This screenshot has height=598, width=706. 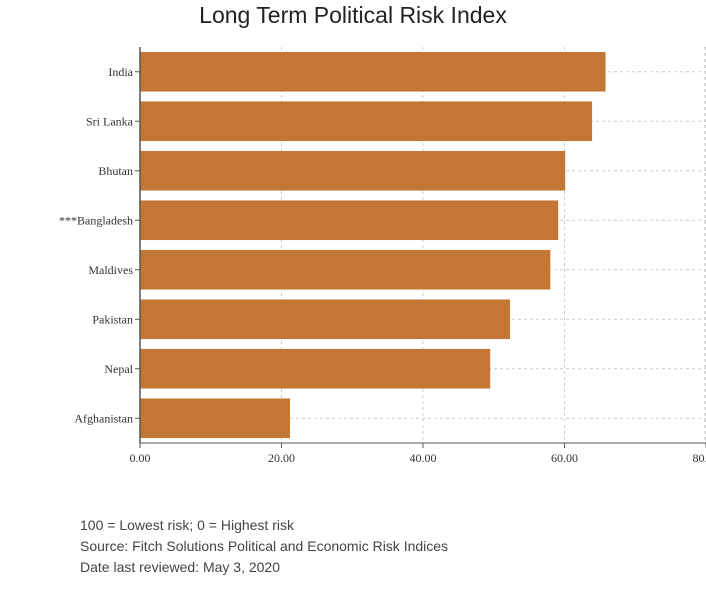 I want to click on y-tick-label: Maldives, so click(x=110, y=270).